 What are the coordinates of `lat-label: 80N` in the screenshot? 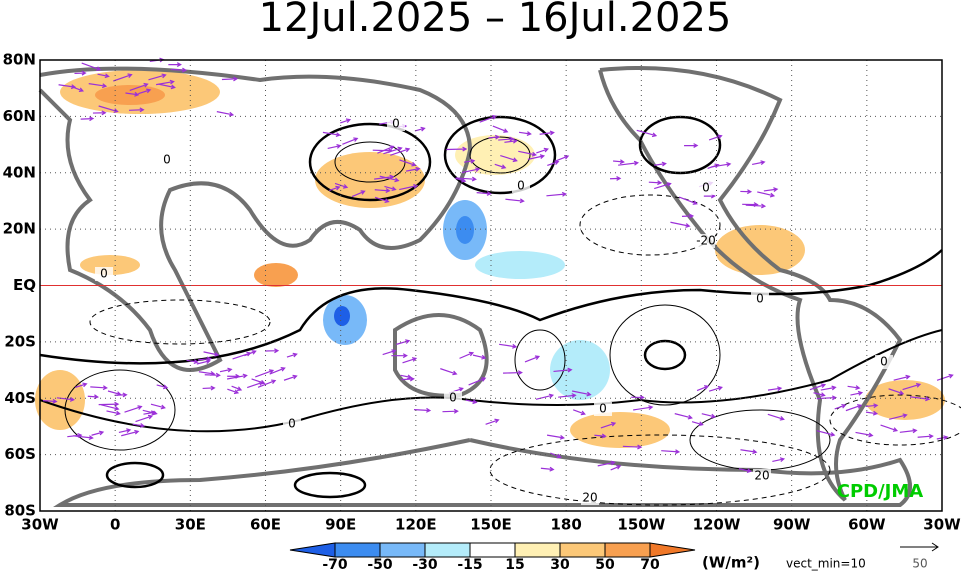 It's located at (19, 60).